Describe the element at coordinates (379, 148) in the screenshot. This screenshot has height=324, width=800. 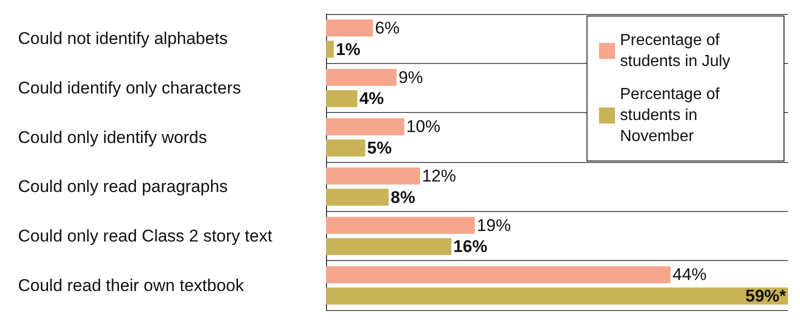
I see `data-label: 5%` at that location.